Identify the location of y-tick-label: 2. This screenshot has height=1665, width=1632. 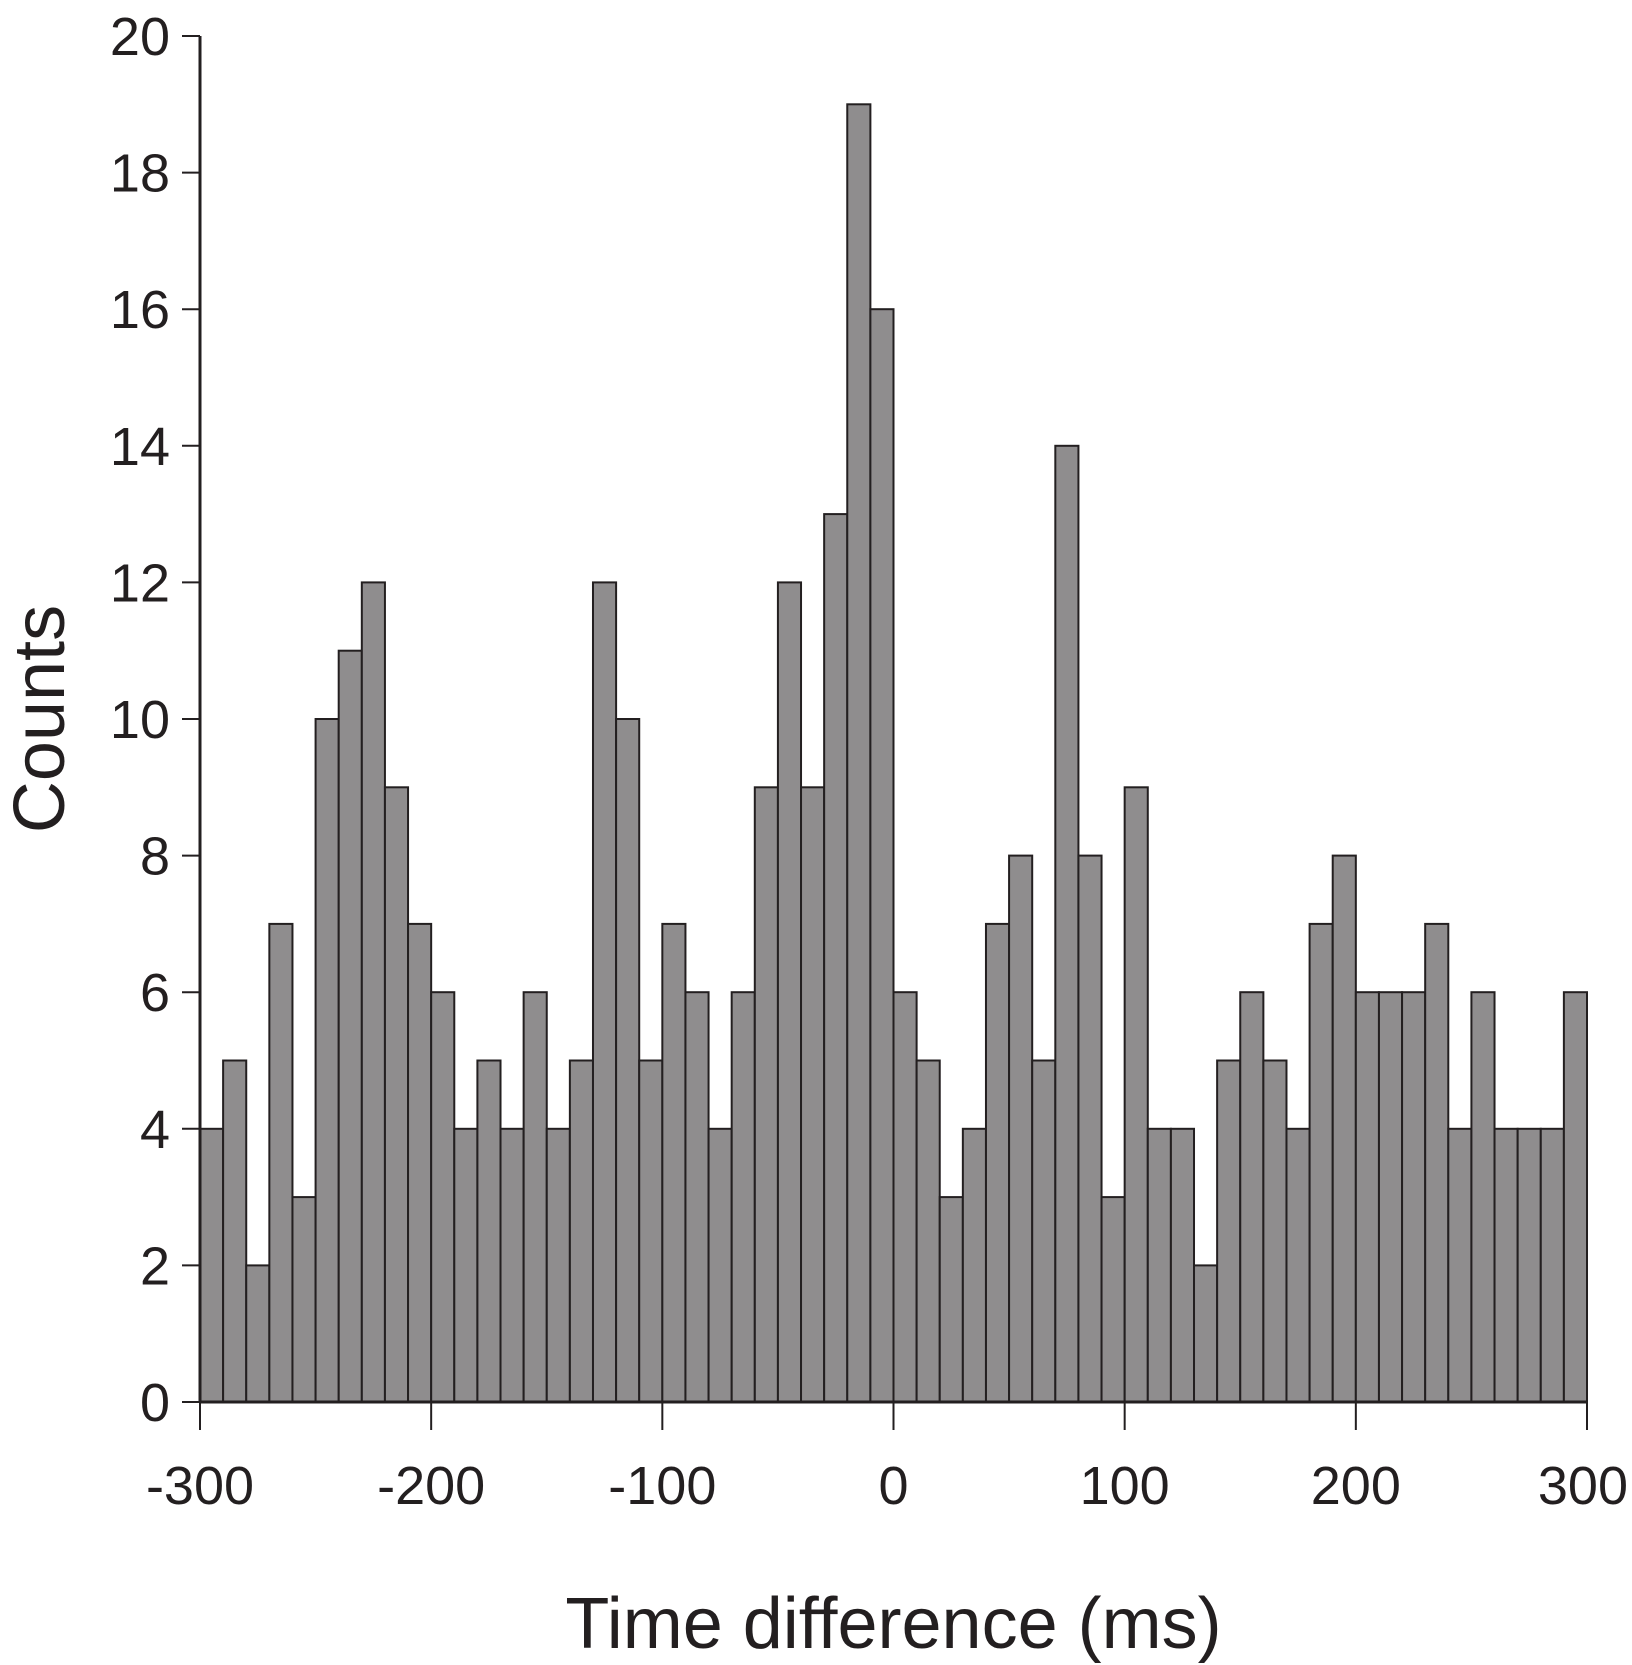
(155, 1266).